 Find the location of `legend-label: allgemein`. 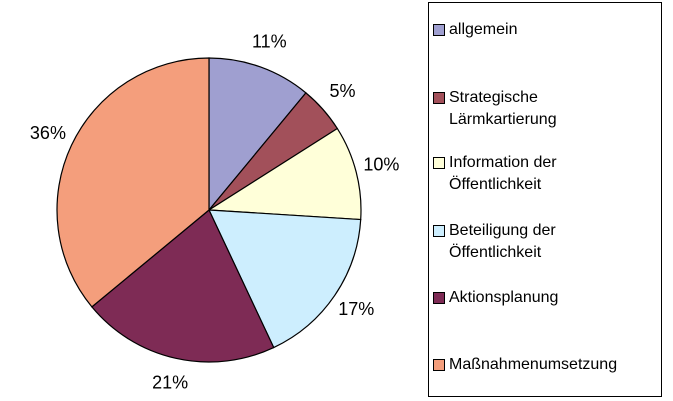

legend-label: allgemein is located at coordinates (483, 29).